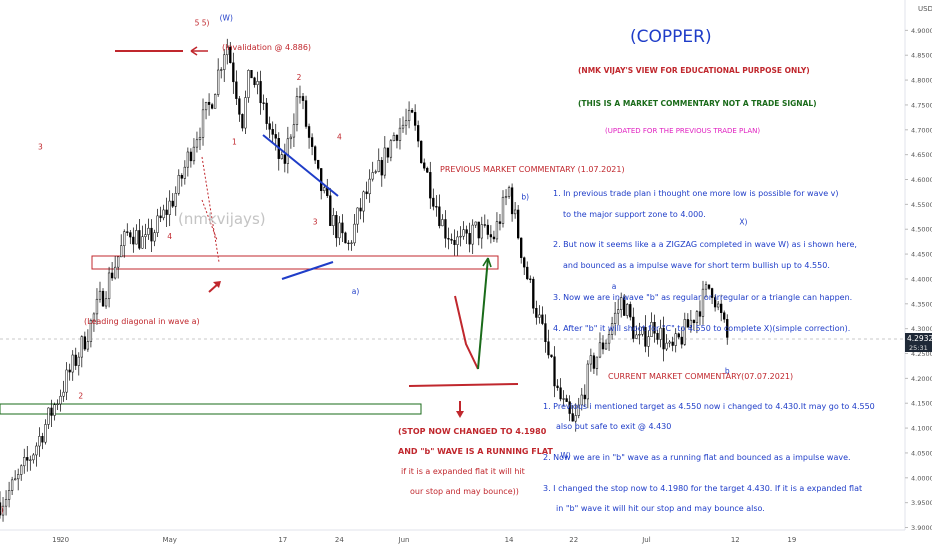 The image size is (932, 554). Describe the element at coordinates (234, 142) in the screenshot. I see `wave-label: 1` at that location.